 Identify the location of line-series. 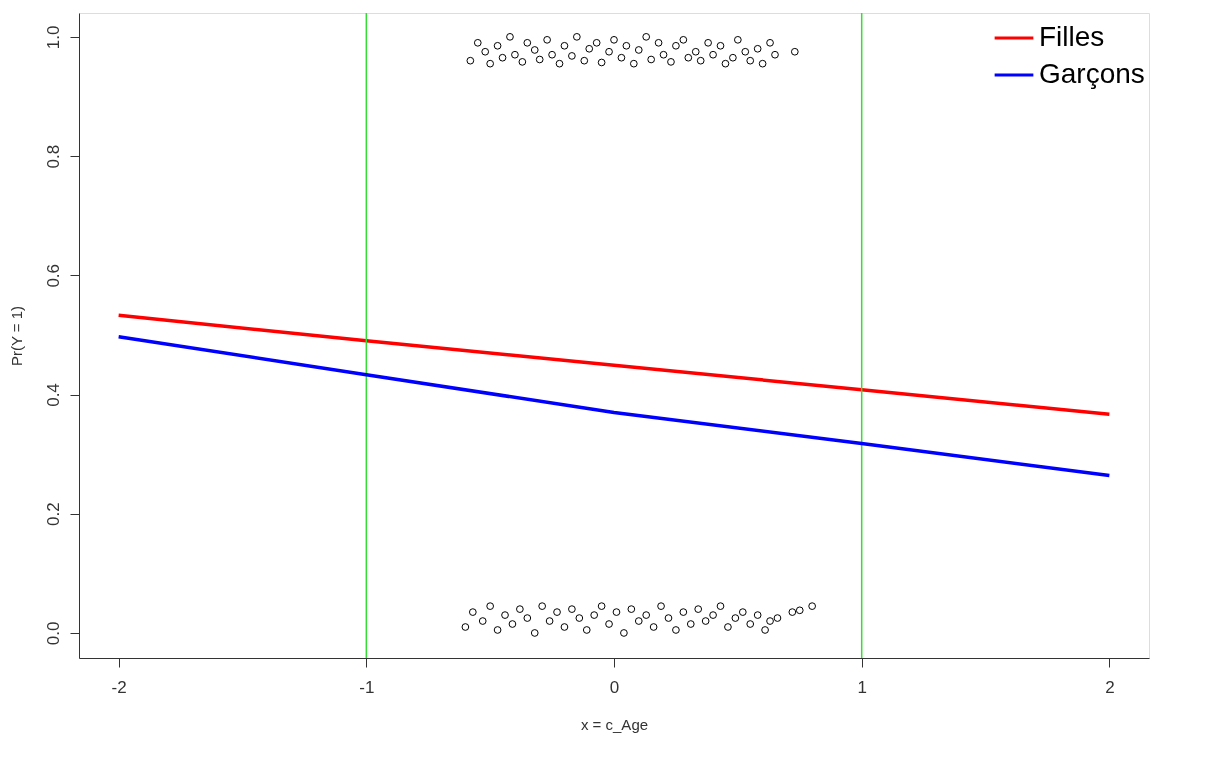
(614, 364).